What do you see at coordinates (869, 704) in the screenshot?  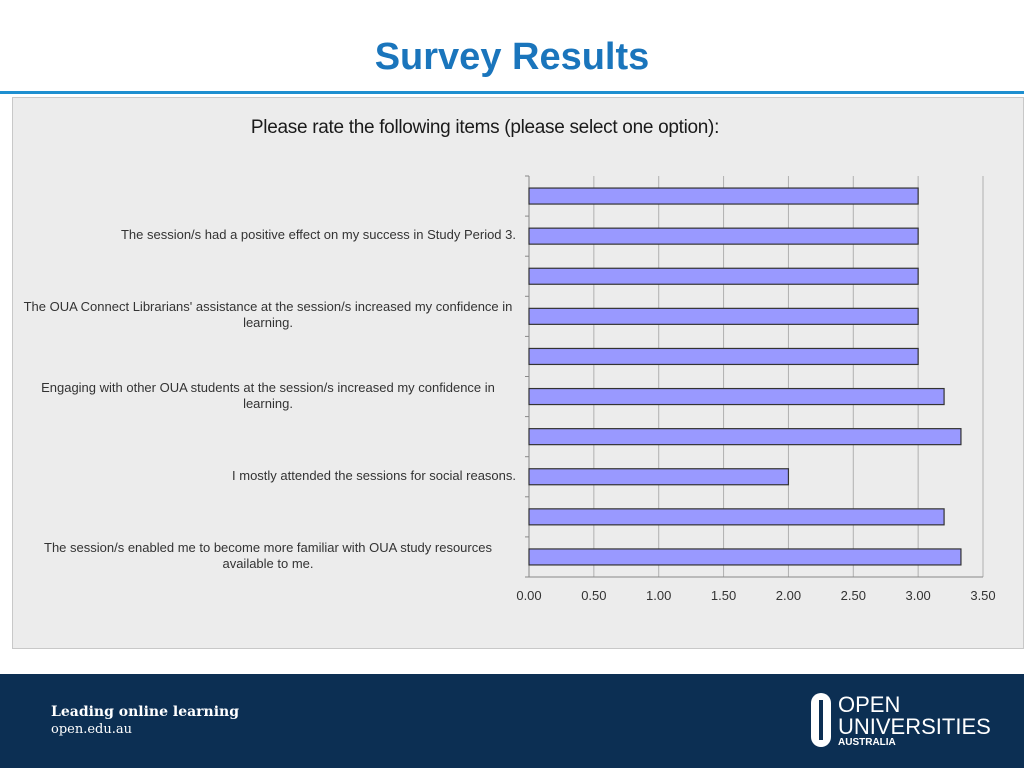 I see `logo-line-1: OPEN` at bounding box center [869, 704].